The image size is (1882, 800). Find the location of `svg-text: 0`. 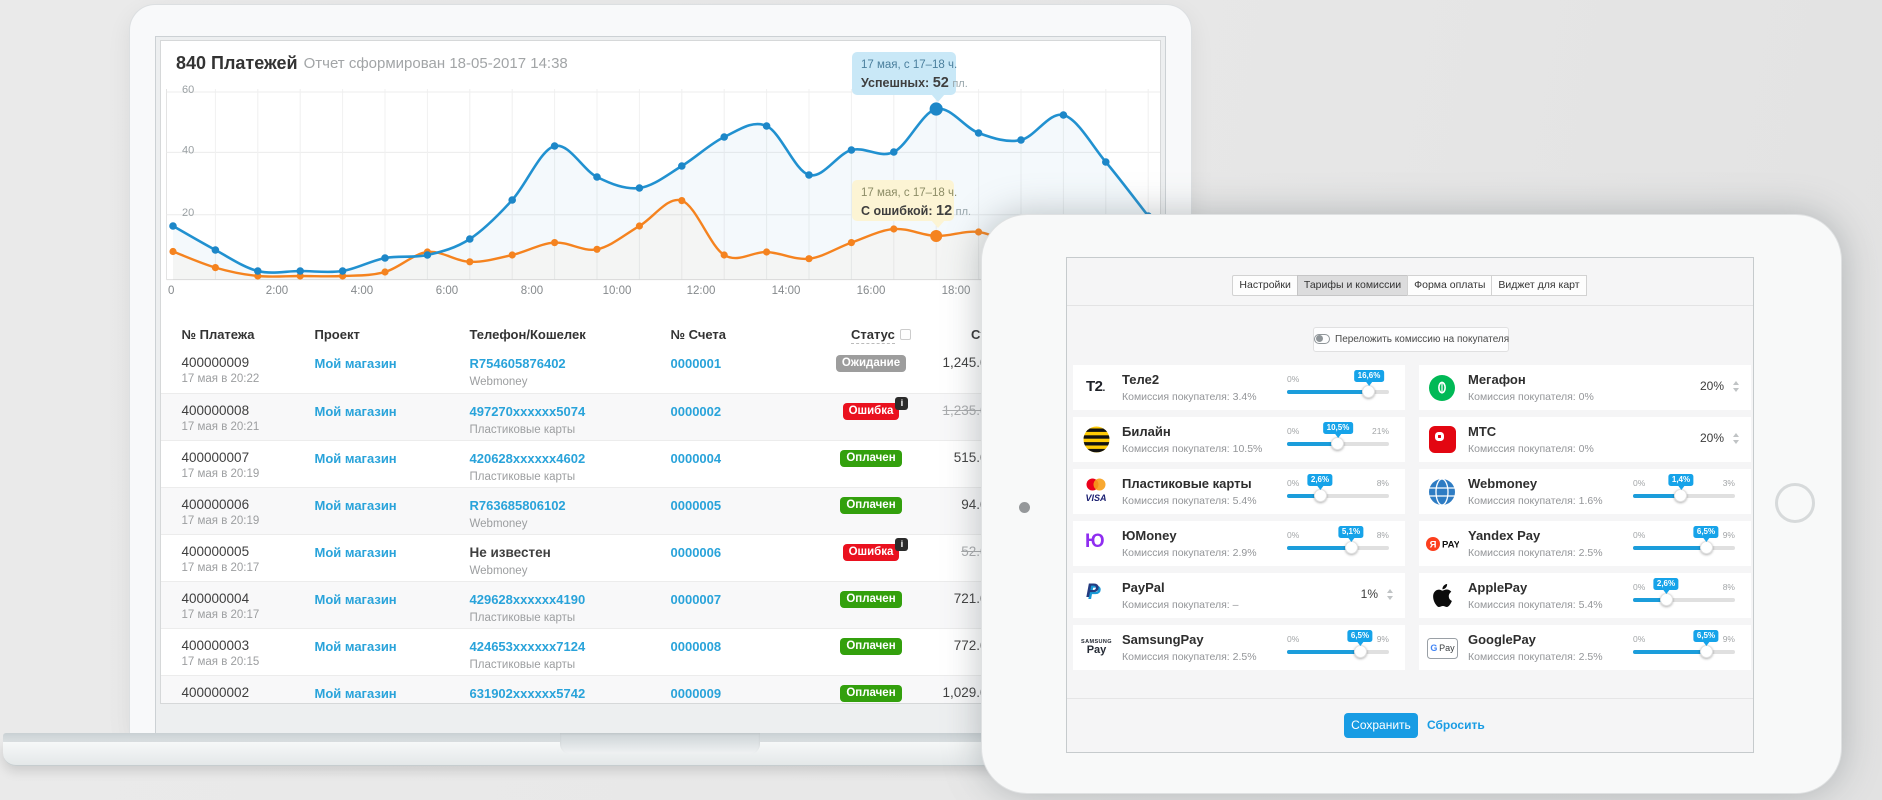

svg-text: 0 is located at coordinates (171, 291).